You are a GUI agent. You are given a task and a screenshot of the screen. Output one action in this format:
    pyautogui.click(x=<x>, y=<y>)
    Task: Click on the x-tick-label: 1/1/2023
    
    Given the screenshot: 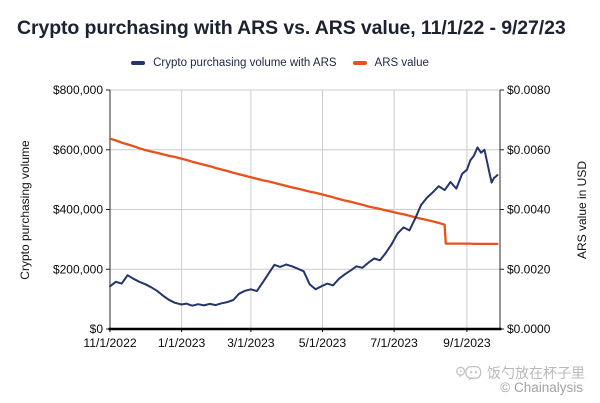 What is the action you would take?
    pyautogui.click(x=182, y=343)
    